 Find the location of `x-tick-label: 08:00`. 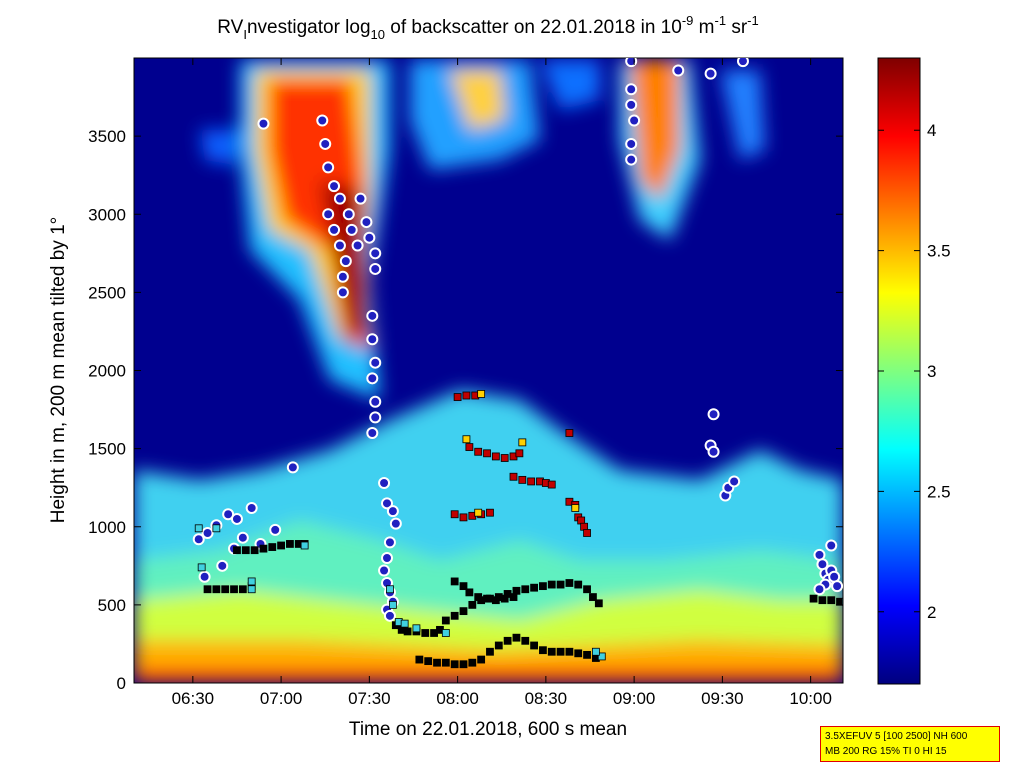

x-tick-label: 08:00 is located at coordinates (457, 698).